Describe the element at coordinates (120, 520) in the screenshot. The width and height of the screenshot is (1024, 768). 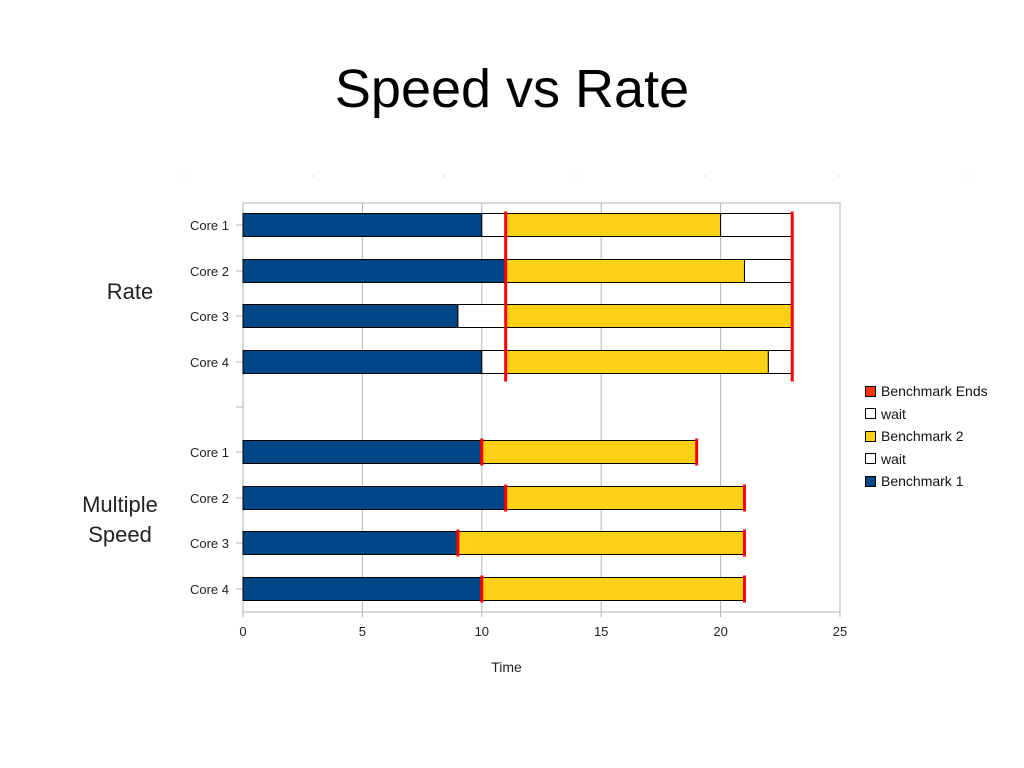
I see `group-label-multiple-speed: Multiple Speed` at that location.